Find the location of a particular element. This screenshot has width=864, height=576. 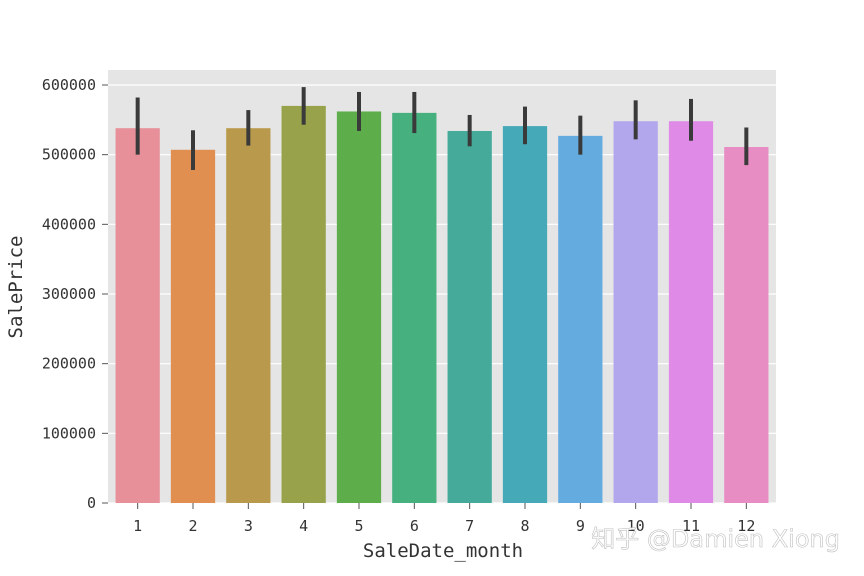

y-tick-label: 0 is located at coordinates (91, 503).